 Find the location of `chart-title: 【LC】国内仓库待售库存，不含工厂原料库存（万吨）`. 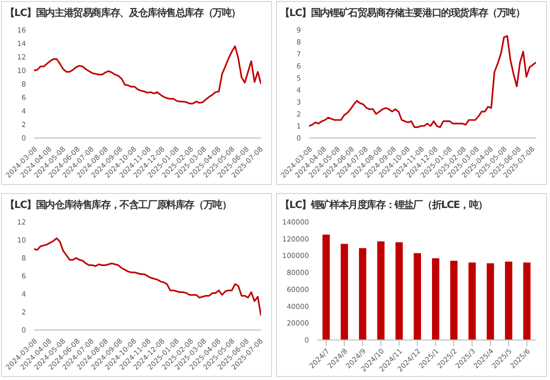

chart-title: 【LC】国内仓库待售库存，不含工厂原料库存（万吨） is located at coordinates (118, 205).